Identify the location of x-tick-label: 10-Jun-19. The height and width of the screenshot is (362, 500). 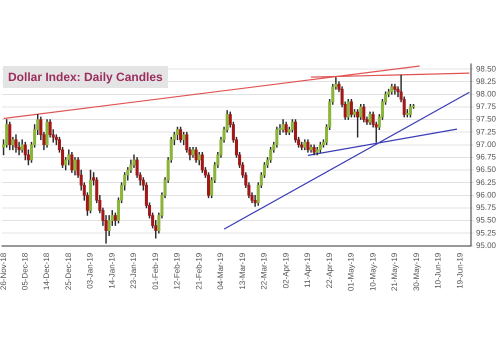
(438, 270).